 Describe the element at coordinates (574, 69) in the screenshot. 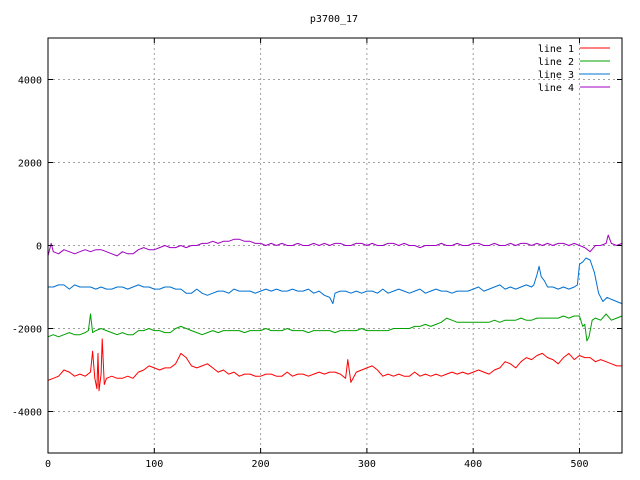

I see `legend: line 1 line 2 line 3 line 4` at that location.